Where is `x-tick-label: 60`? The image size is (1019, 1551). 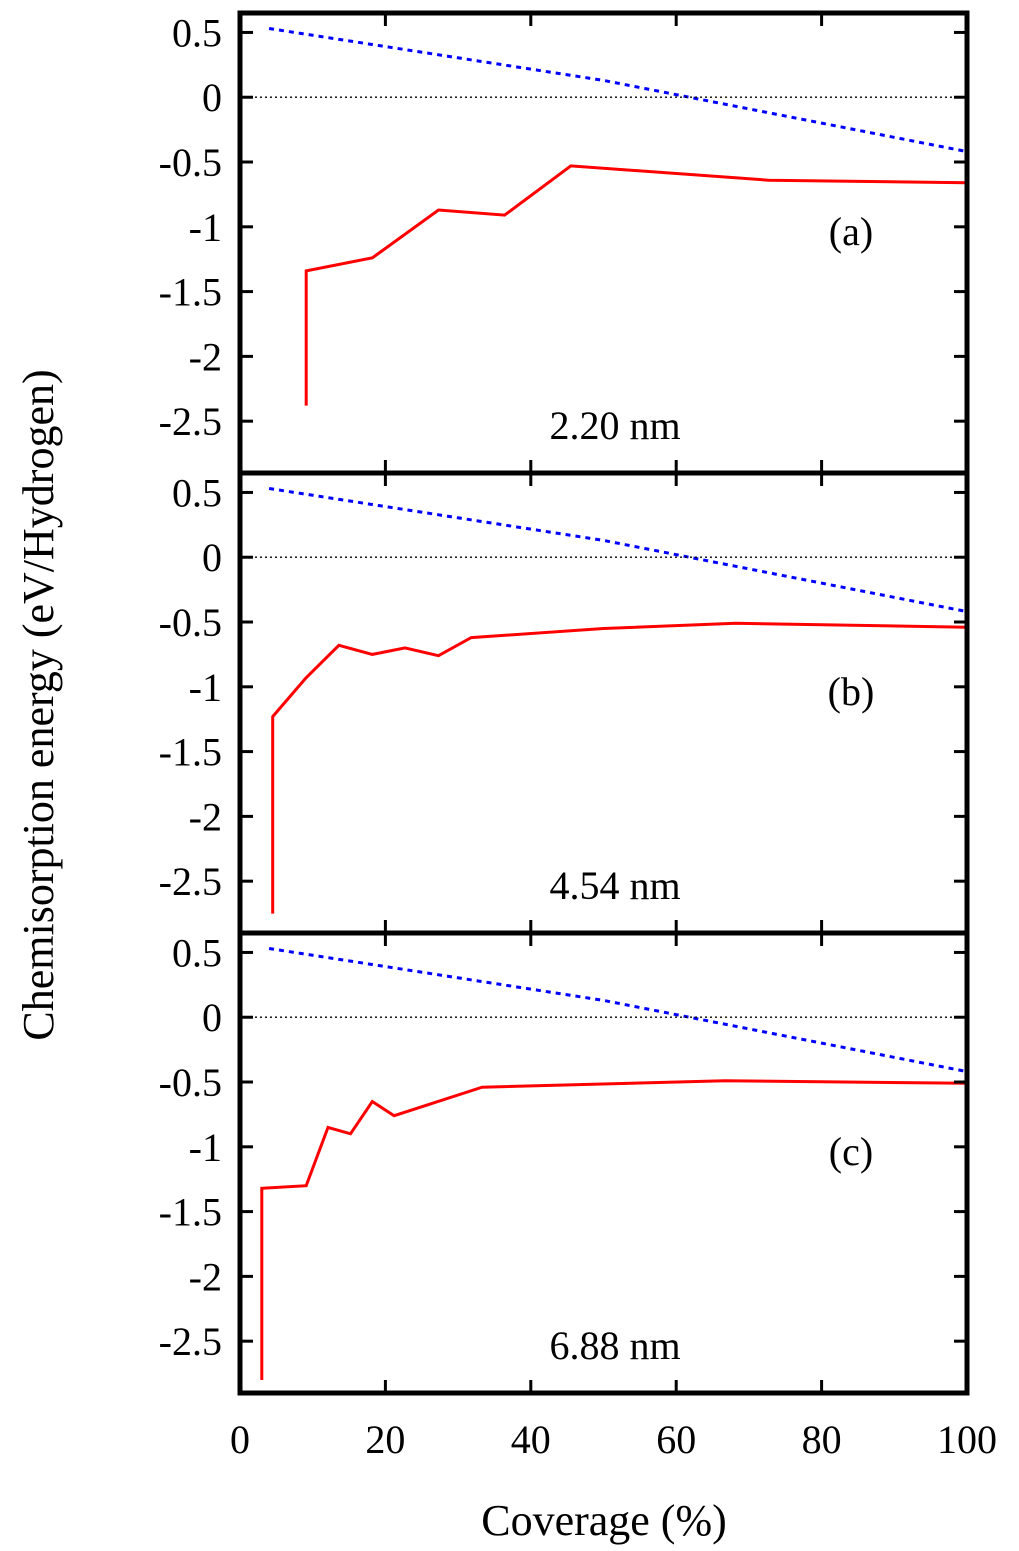 x-tick-label: 60 is located at coordinates (676, 1439).